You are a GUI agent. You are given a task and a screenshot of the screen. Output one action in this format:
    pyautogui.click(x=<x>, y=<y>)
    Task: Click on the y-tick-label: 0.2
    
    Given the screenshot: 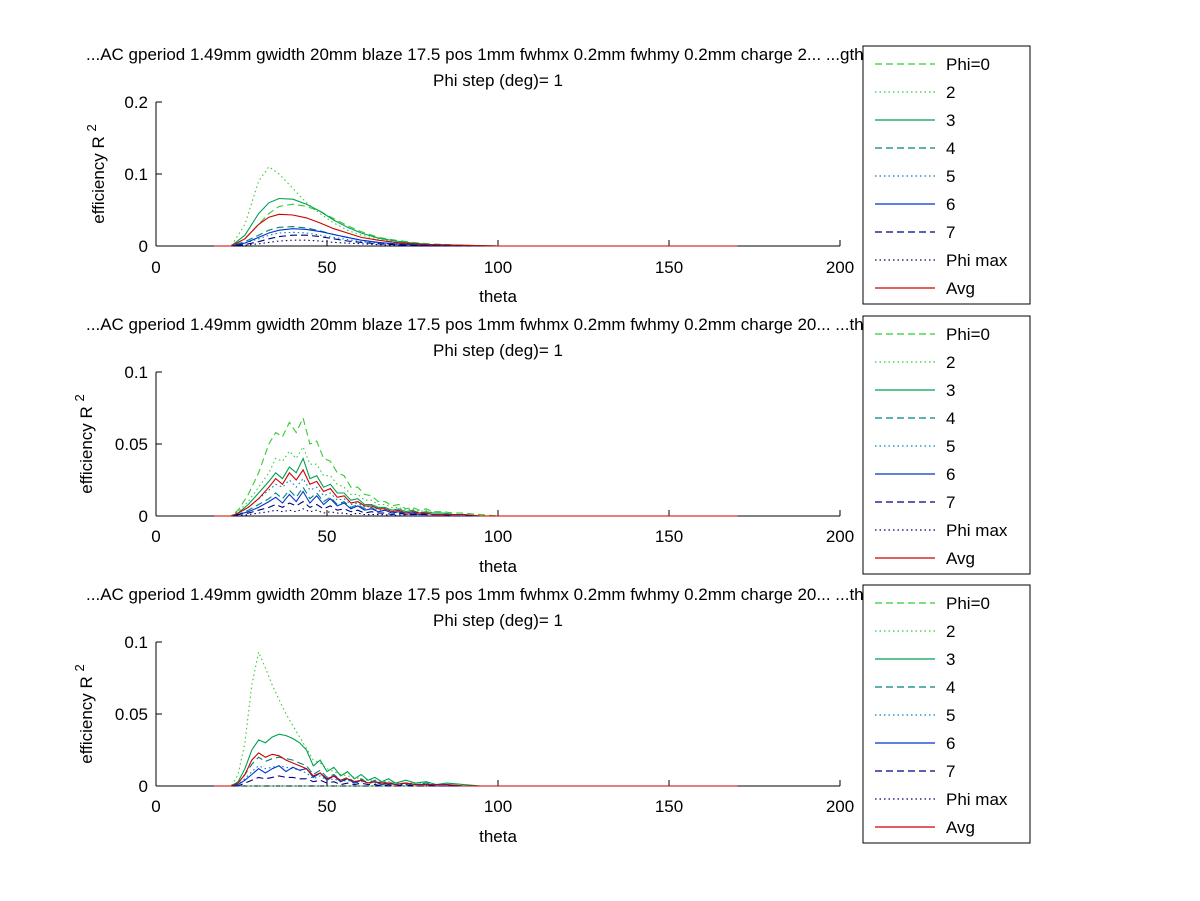 What is the action you would take?
    pyautogui.click(x=136, y=102)
    